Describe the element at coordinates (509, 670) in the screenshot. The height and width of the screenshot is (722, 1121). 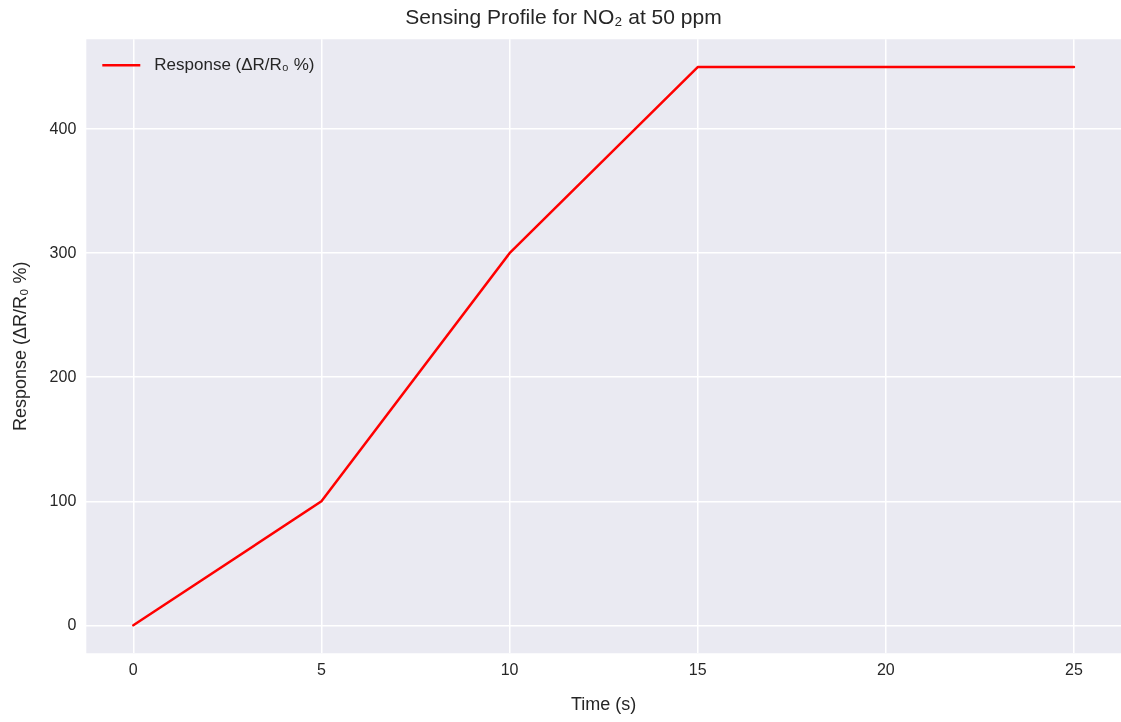
I see `x-tick-label: 10` at that location.